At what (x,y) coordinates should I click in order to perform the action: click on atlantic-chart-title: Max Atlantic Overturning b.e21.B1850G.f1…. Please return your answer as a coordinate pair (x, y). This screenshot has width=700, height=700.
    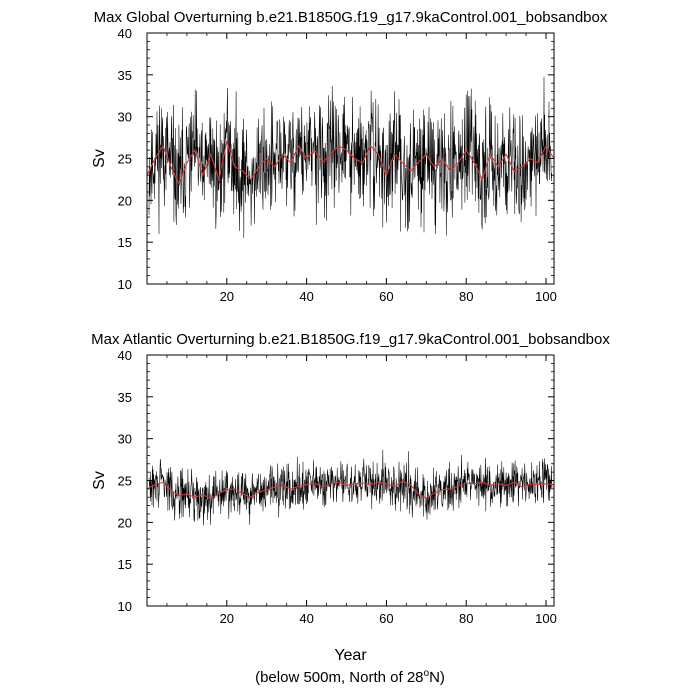
    Looking at the image, I should click on (350, 339).